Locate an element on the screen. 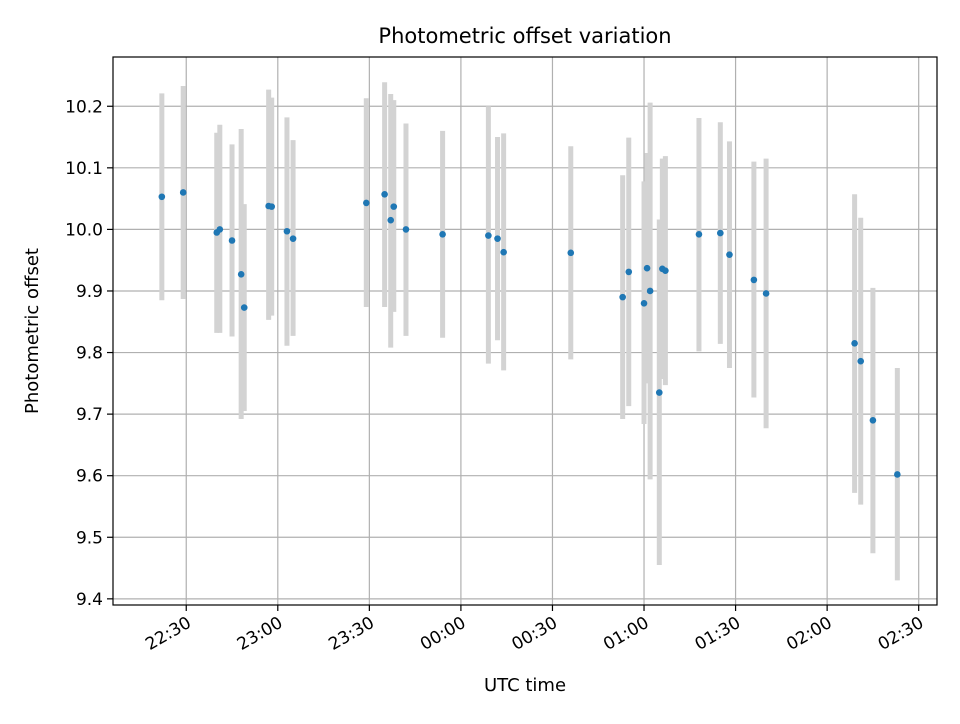 The image size is (960, 724). y-tick-label: 9.7 is located at coordinates (89, 415).